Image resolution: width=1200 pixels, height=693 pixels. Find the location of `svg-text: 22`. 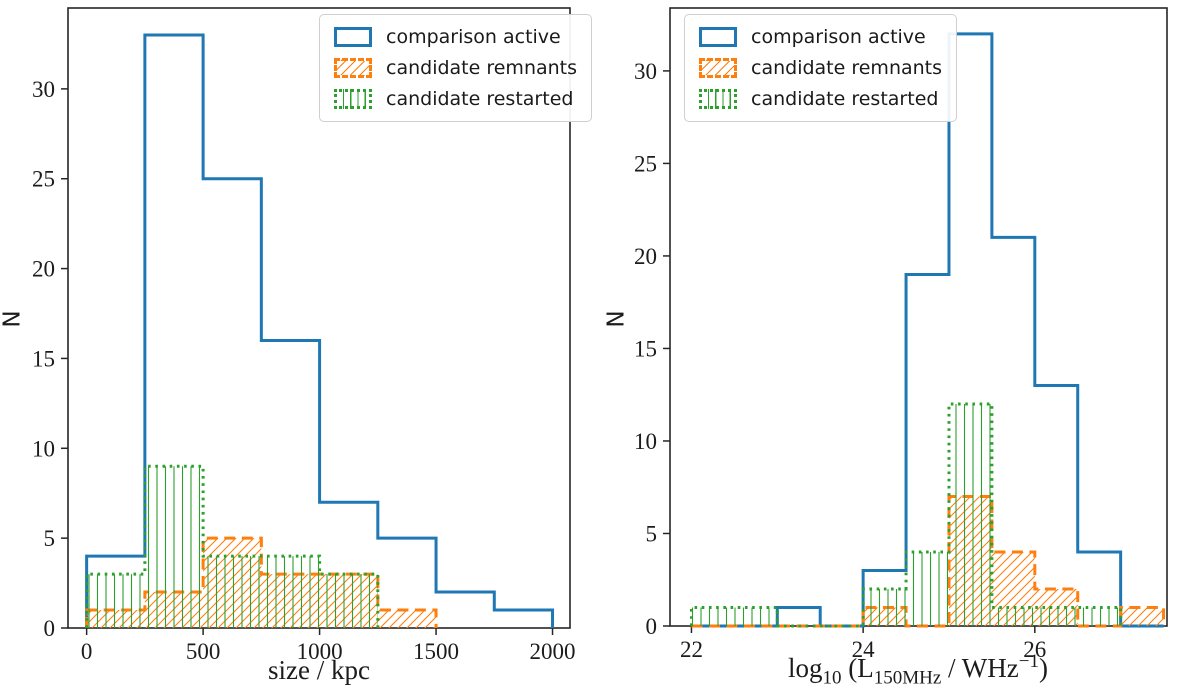

svg-text: 22 is located at coordinates (691, 649).